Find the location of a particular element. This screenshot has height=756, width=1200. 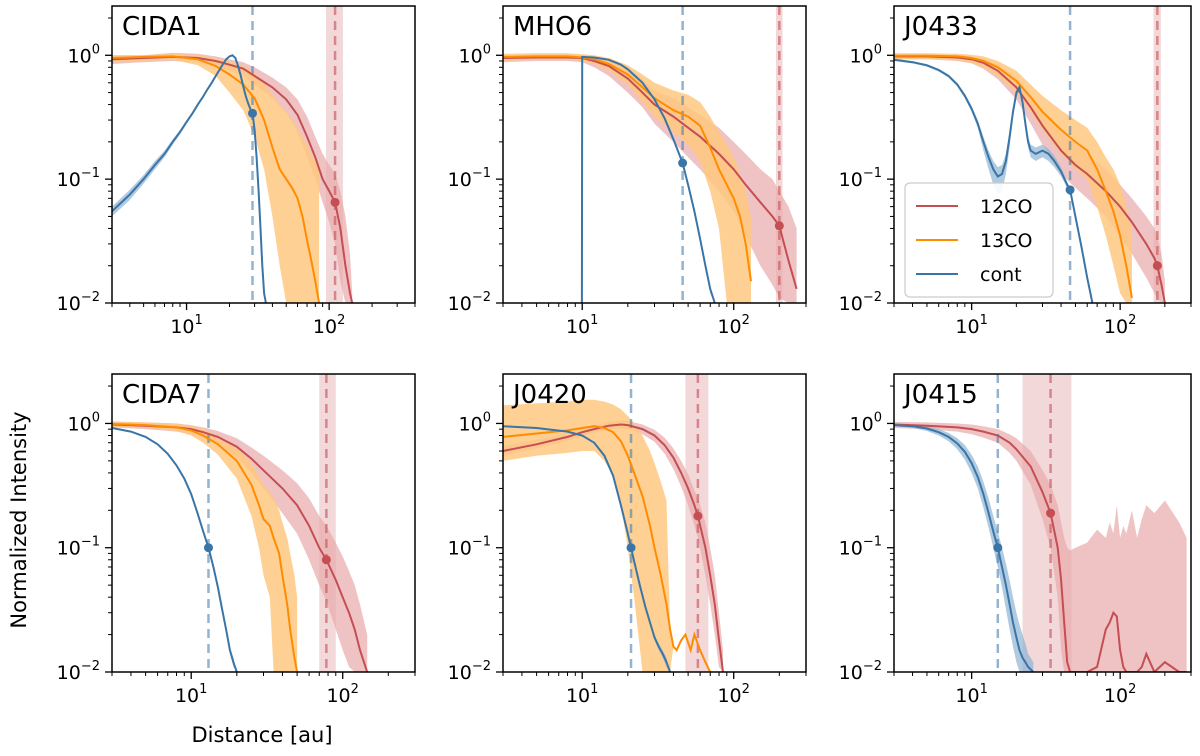

legend-label: cont is located at coordinates (1001, 275).